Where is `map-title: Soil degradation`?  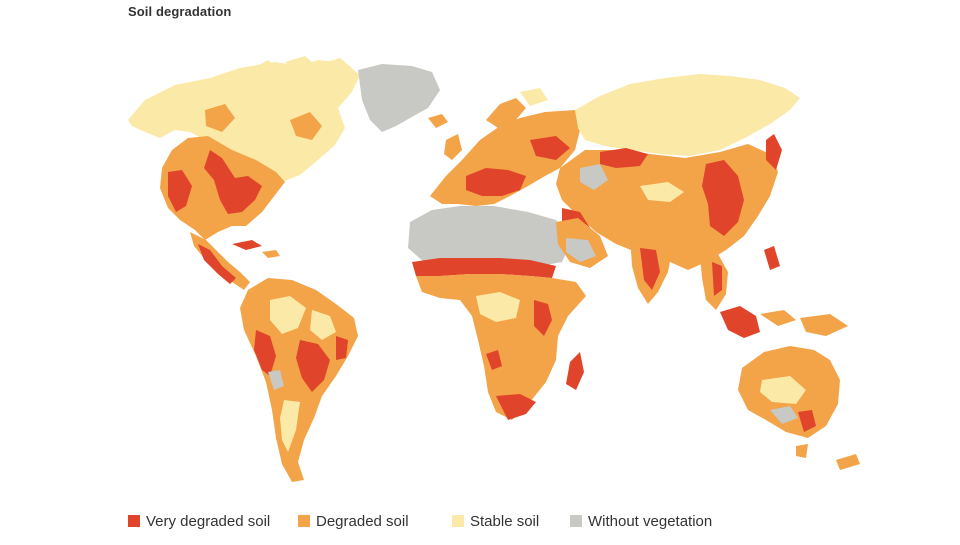
map-title: Soil degradation is located at coordinates (180, 11).